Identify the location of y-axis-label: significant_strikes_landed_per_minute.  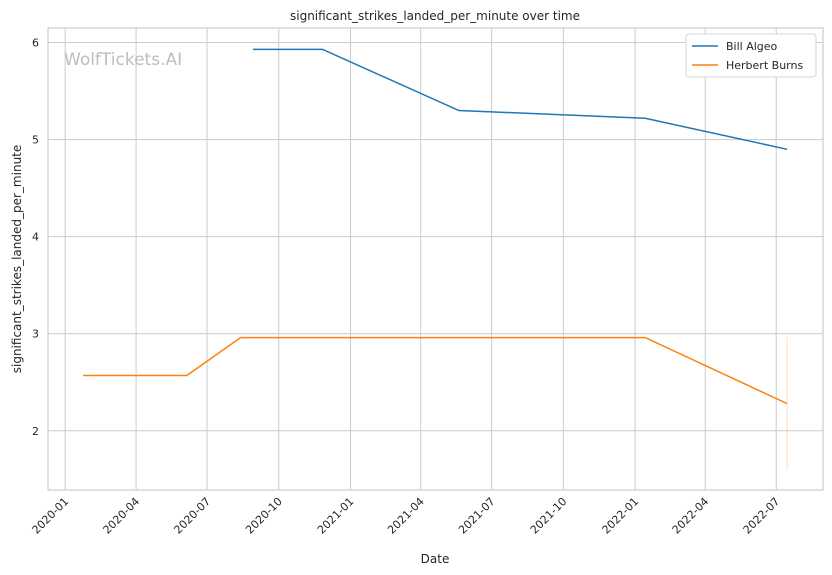
(17, 259).